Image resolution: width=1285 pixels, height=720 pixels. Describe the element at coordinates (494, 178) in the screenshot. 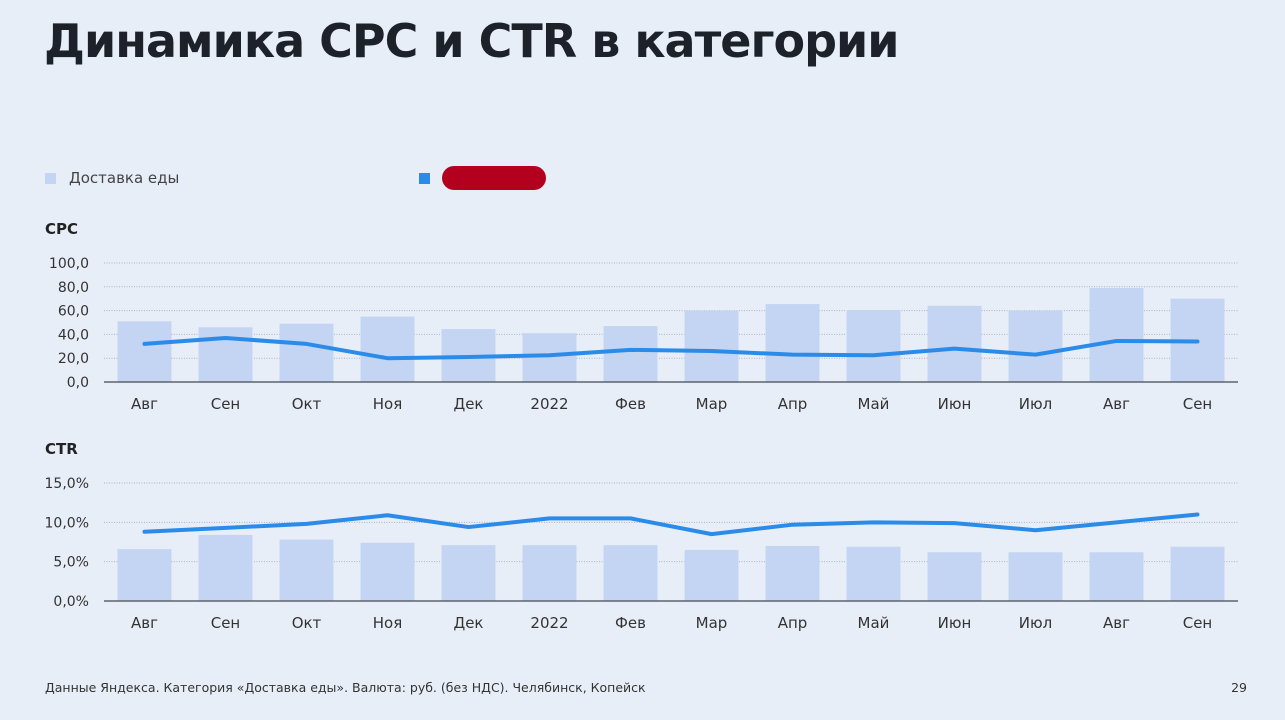

I see `redacted-legend-label` at that location.